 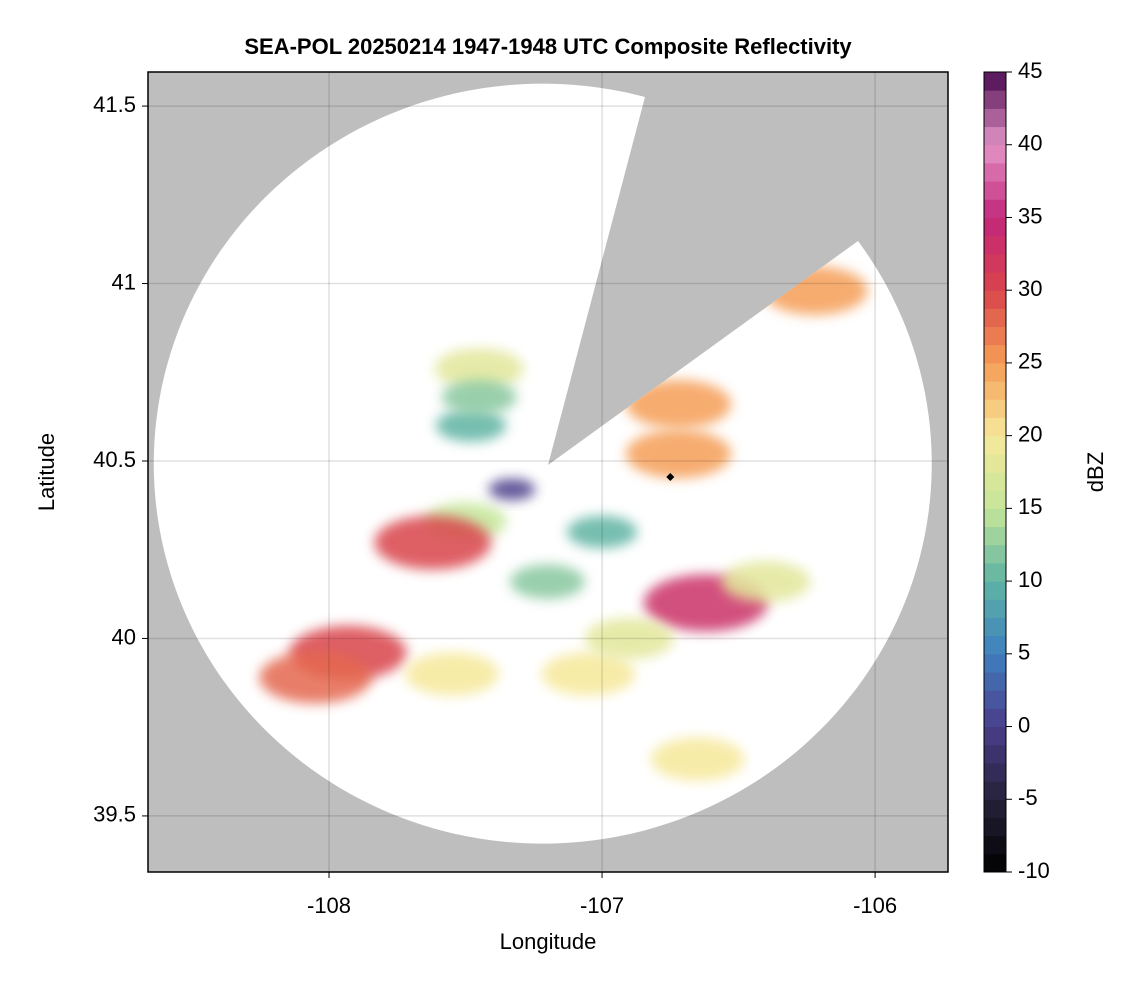 What do you see at coordinates (46, 472) in the screenshot?
I see `y-axis-label: Latitude` at bounding box center [46, 472].